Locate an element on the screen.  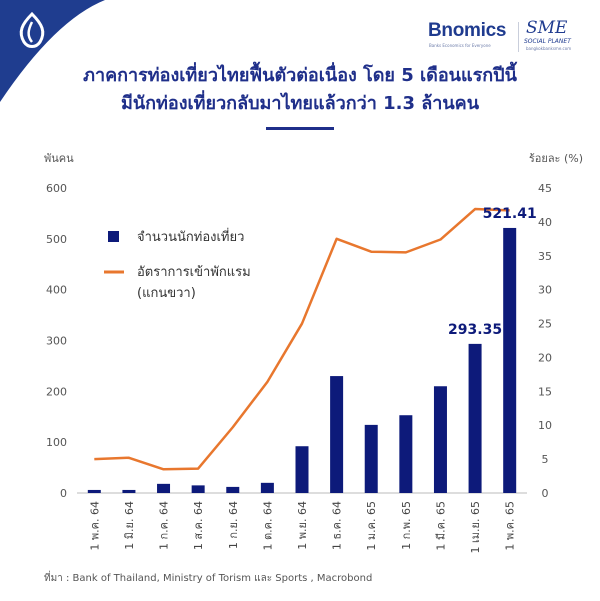
x-tick-label: 1 มี.ค. 65 is located at coordinates (440, 526).